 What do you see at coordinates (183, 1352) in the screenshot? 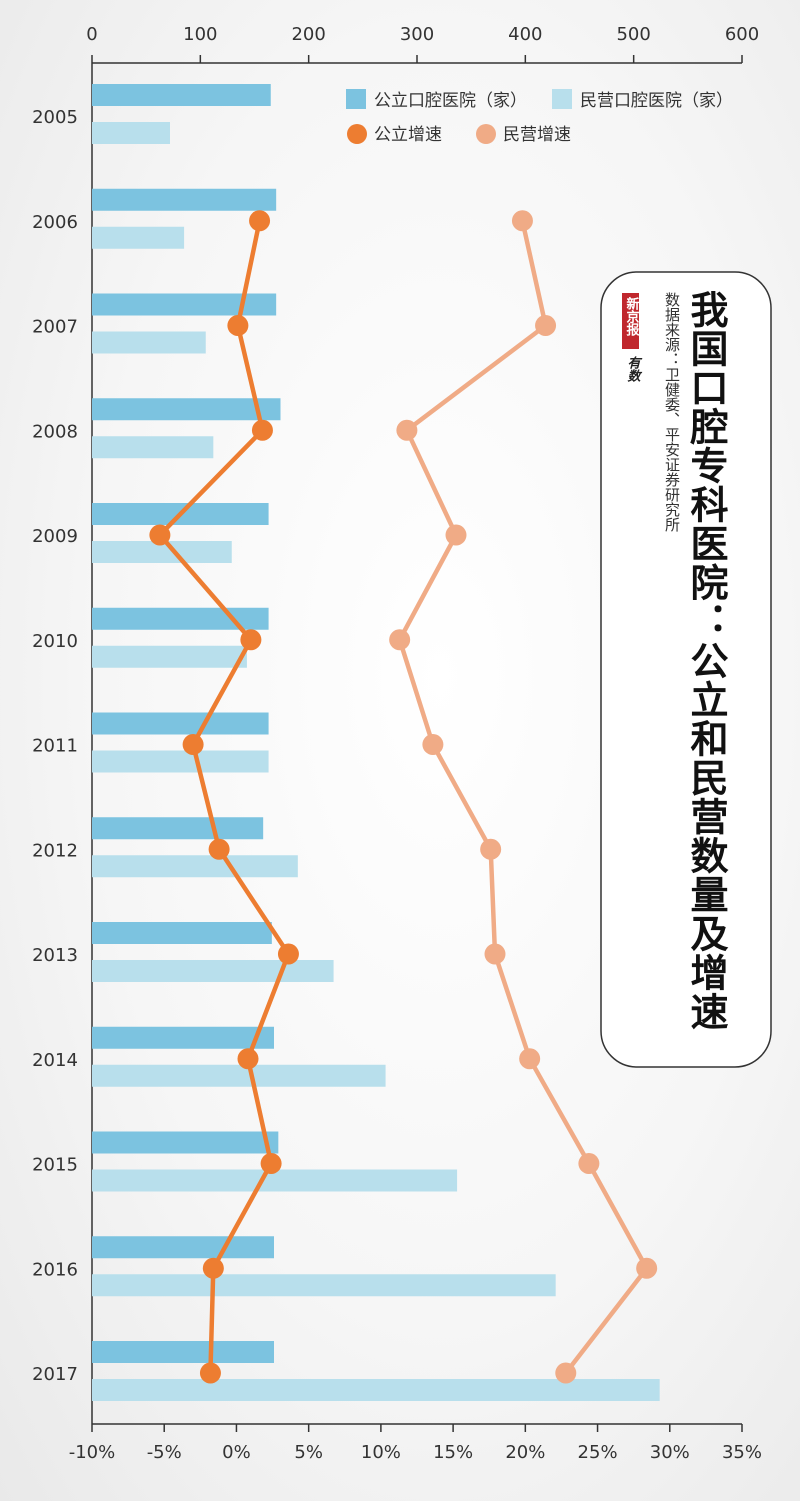
I see `bar-public-2017` at bounding box center [183, 1352].